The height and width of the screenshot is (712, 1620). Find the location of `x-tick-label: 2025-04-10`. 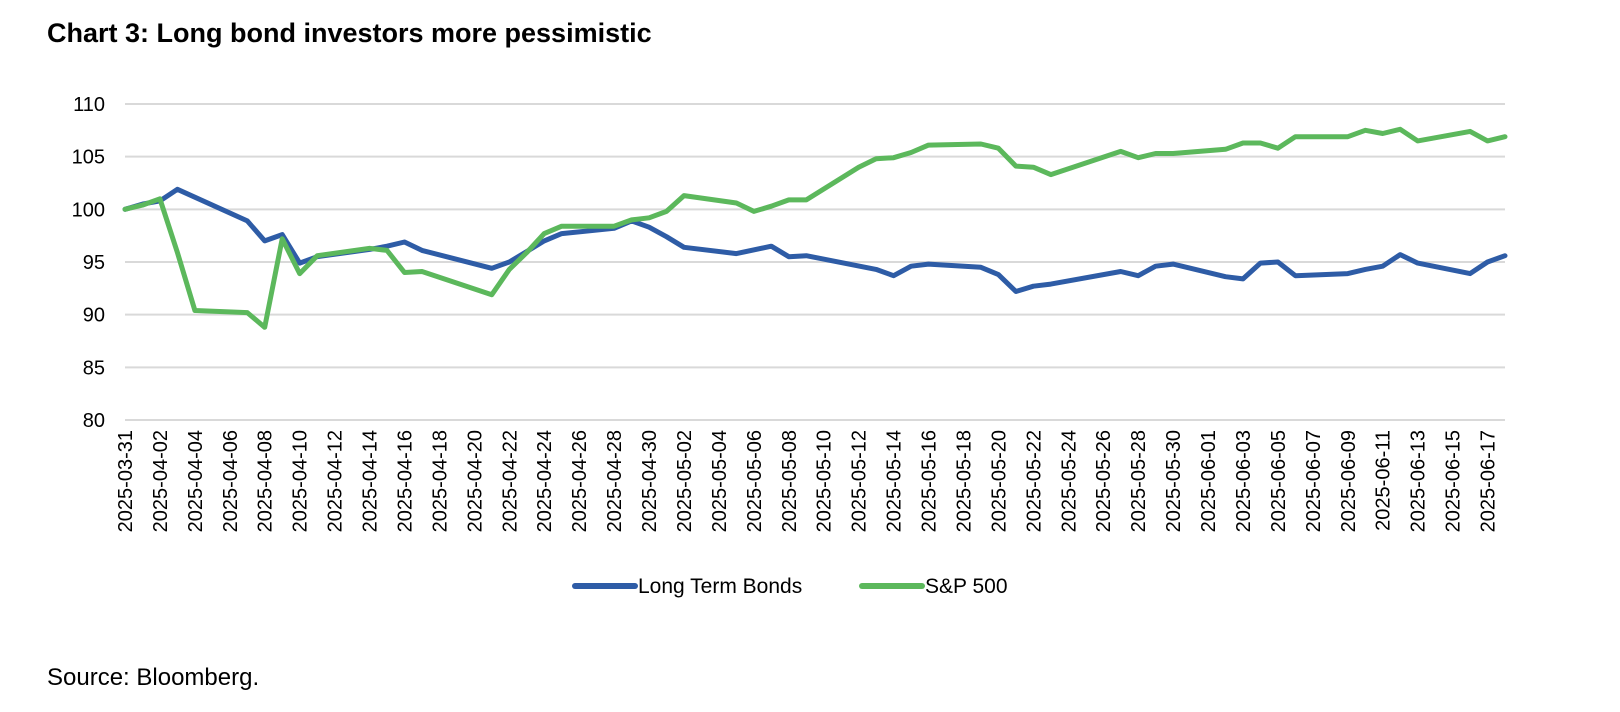

x-tick-label: 2025-04-10 is located at coordinates (301, 481).